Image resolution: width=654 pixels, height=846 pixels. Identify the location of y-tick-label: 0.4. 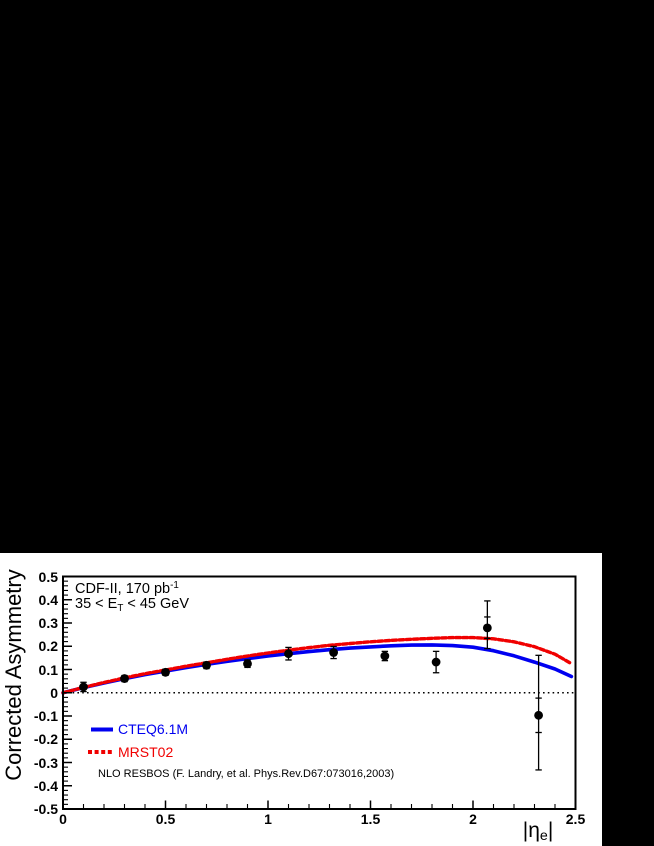
(48, 599).